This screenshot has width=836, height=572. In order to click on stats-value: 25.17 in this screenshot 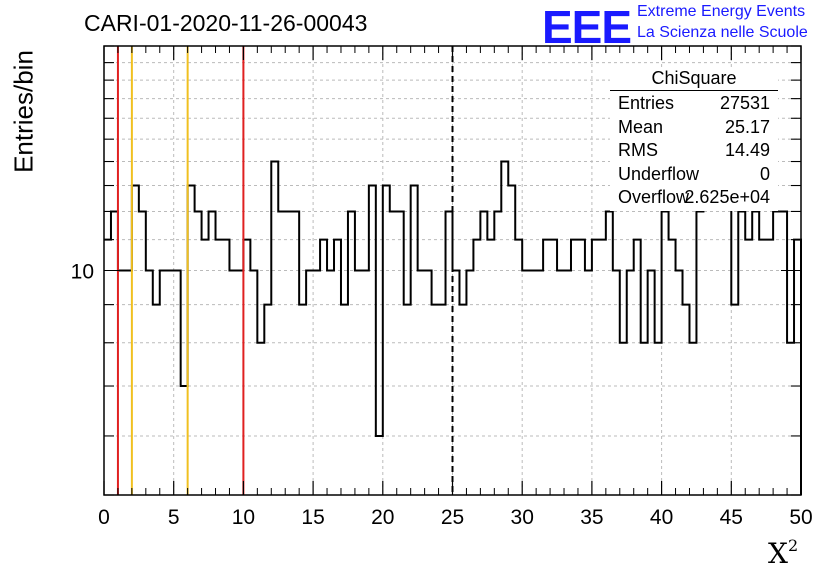, I will do `click(747, 126)`.